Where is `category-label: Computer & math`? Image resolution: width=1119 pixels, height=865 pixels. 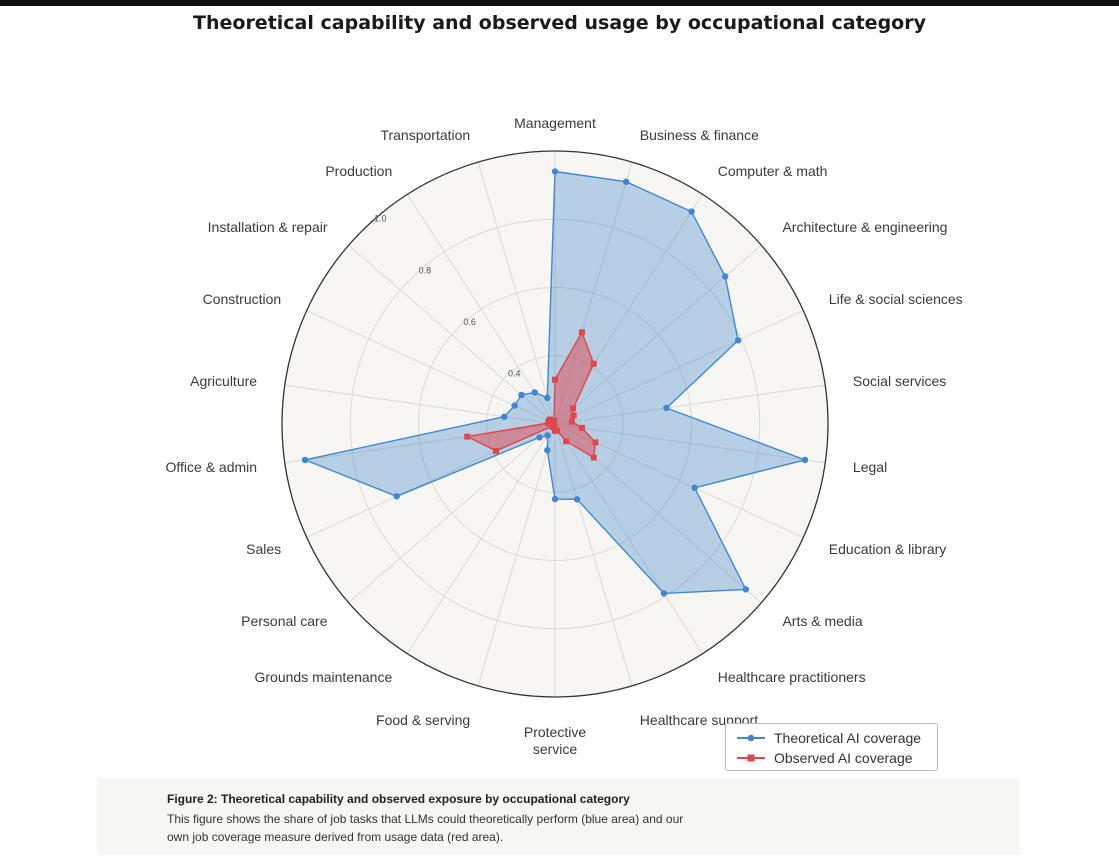
category-label: Computer & math is located at coordinates (773, 171).